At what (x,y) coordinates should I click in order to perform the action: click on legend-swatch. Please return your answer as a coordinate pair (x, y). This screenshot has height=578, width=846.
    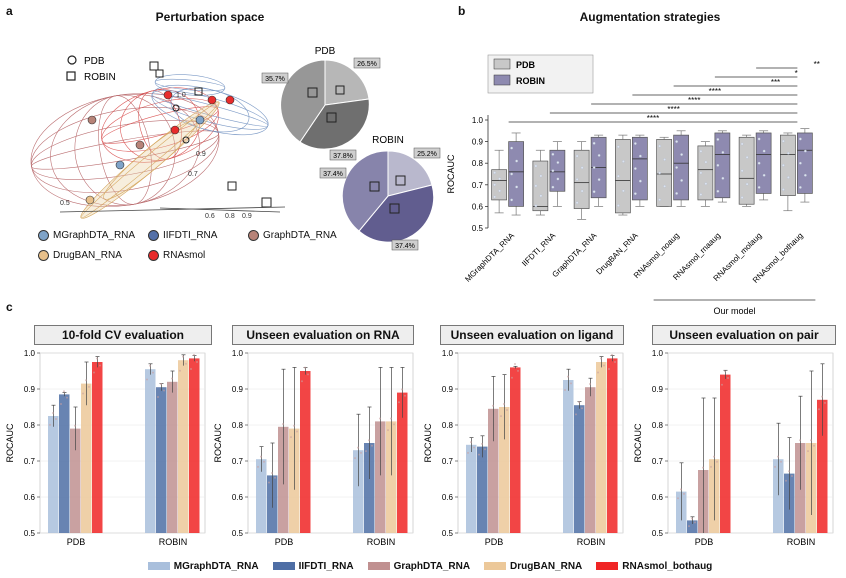
    Looking at the image, I should click on (502, 64).